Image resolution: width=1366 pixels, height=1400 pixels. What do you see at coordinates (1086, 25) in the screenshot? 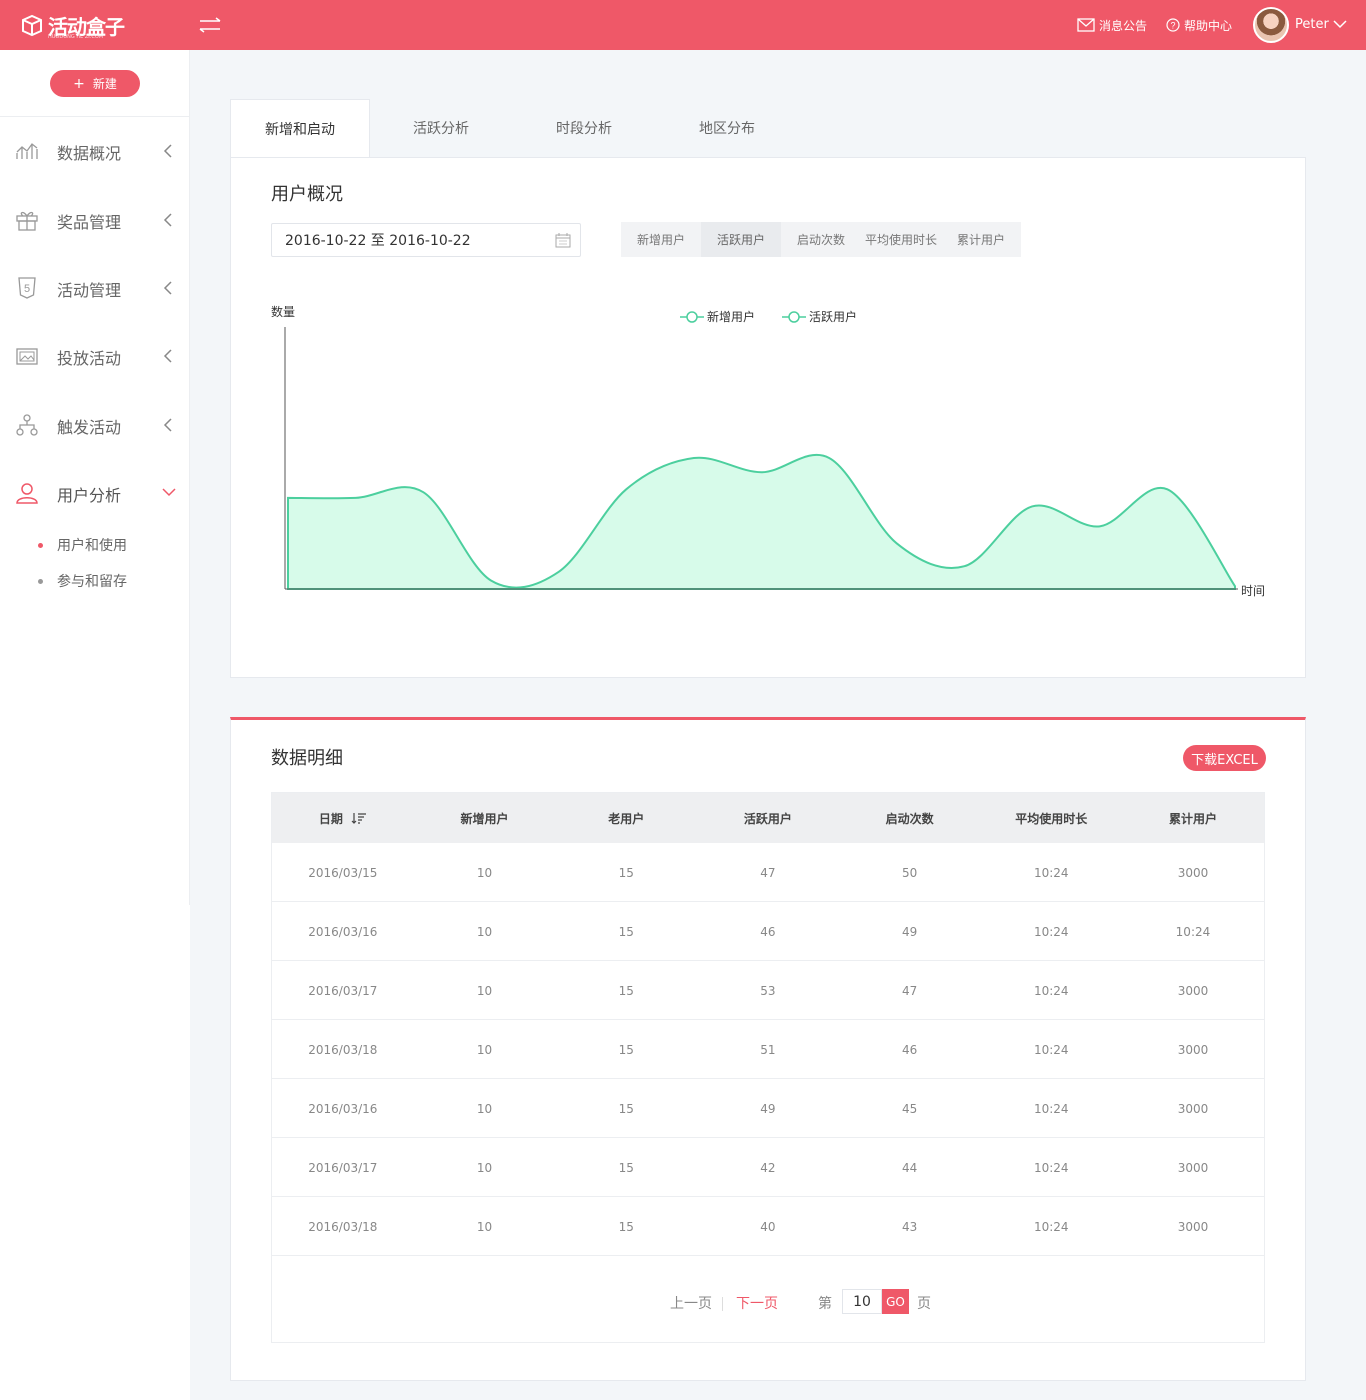
I see `mail-icon` at bounding box center [1086, 25].